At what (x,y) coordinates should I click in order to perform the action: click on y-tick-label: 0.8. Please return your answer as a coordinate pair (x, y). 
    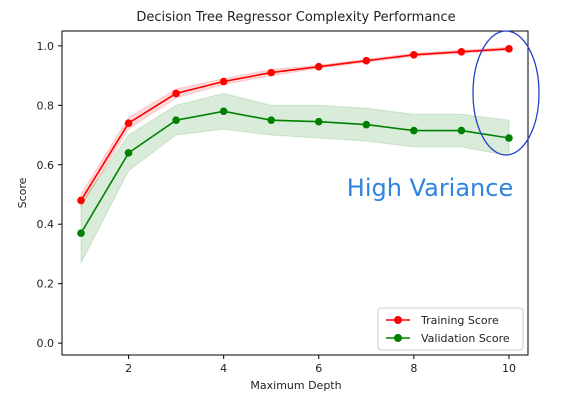
    Looking at the image, I should click on (46, 105).